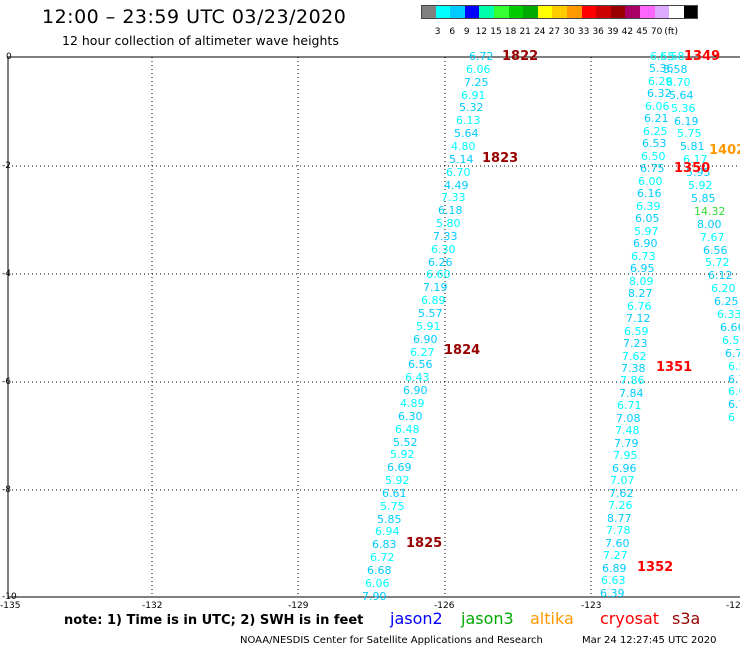 The height and width of the screenshot is (650, 740). What do you see at coordinates (462, 350) in the screenshot?
I see `pass-number-label: 1824` at bounding box center [462, 350].